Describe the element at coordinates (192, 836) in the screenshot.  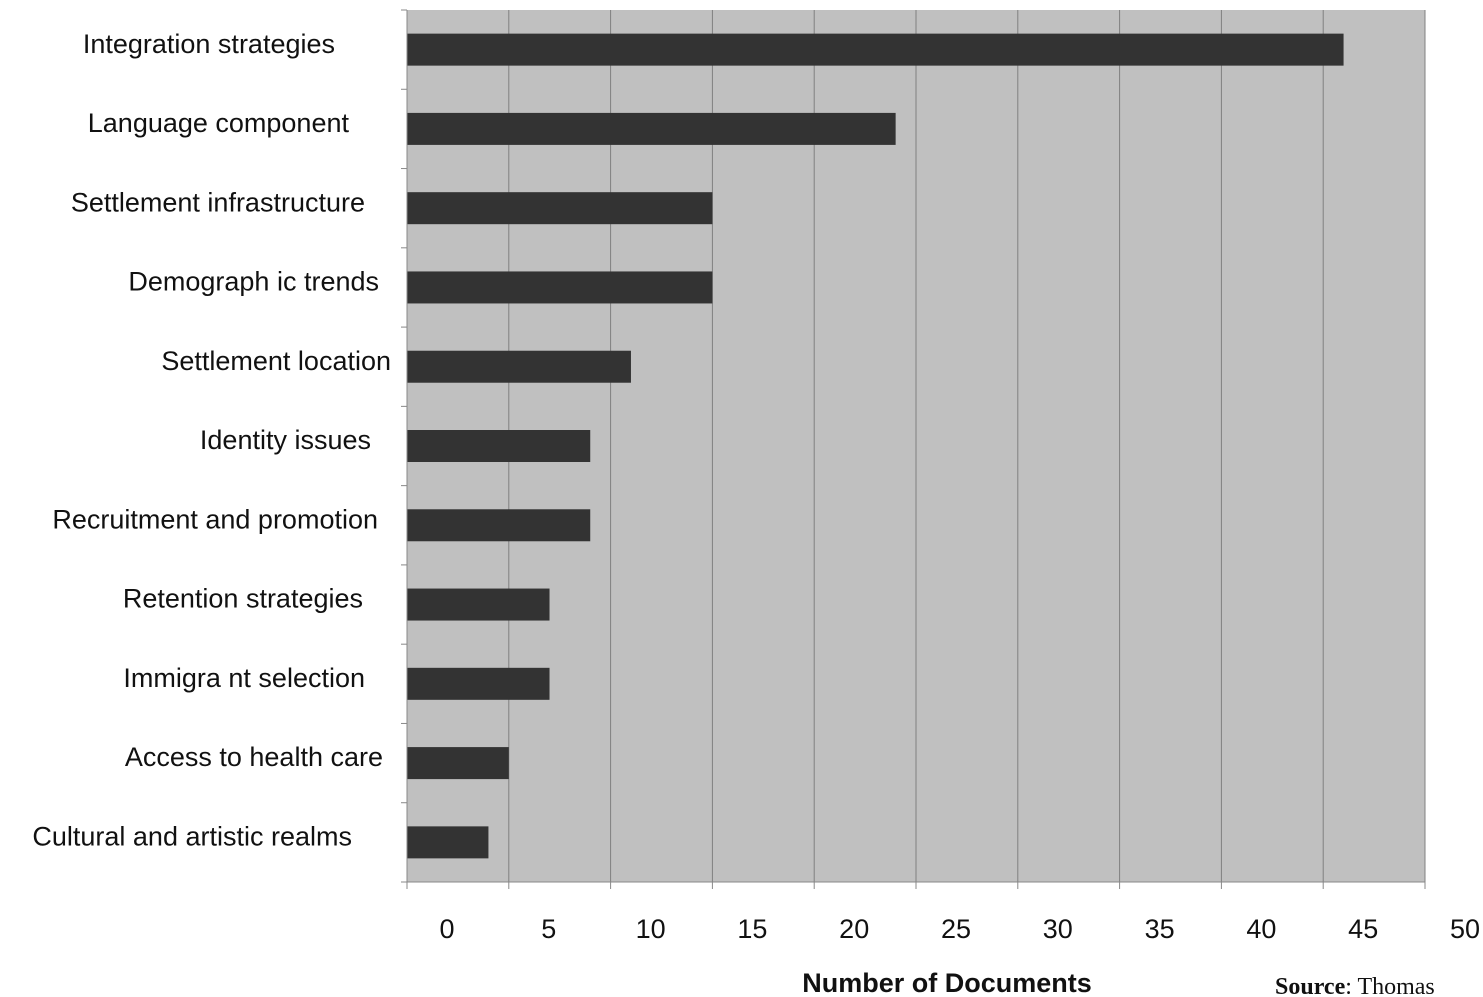
I see `category-label: Cultural and artistic realms` at that location.